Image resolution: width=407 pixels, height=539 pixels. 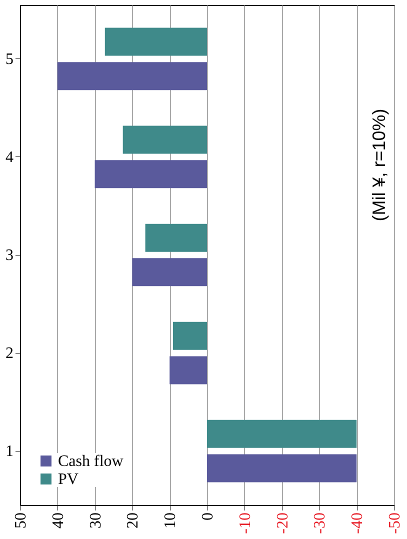 What do you see at coordinates (10, 353) in the screenshot?
I see `y-tick-label: 2` at bounding box center [10, 353].